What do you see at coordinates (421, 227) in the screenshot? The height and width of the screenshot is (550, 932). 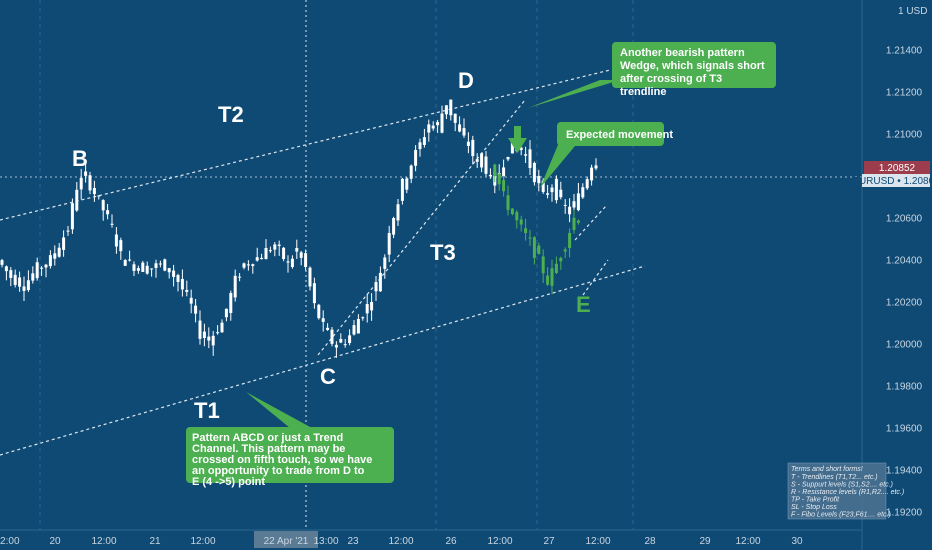 I see `trendline-t3` at bounding box center [421, 227].